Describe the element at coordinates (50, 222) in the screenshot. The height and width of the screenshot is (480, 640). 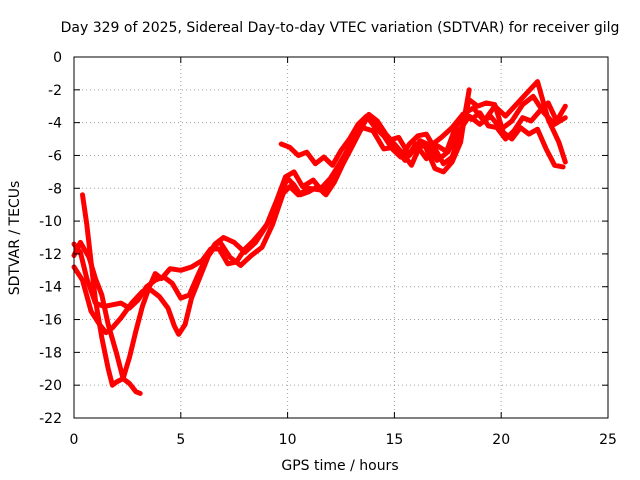
I see `y-tick-label: -10` at that location.